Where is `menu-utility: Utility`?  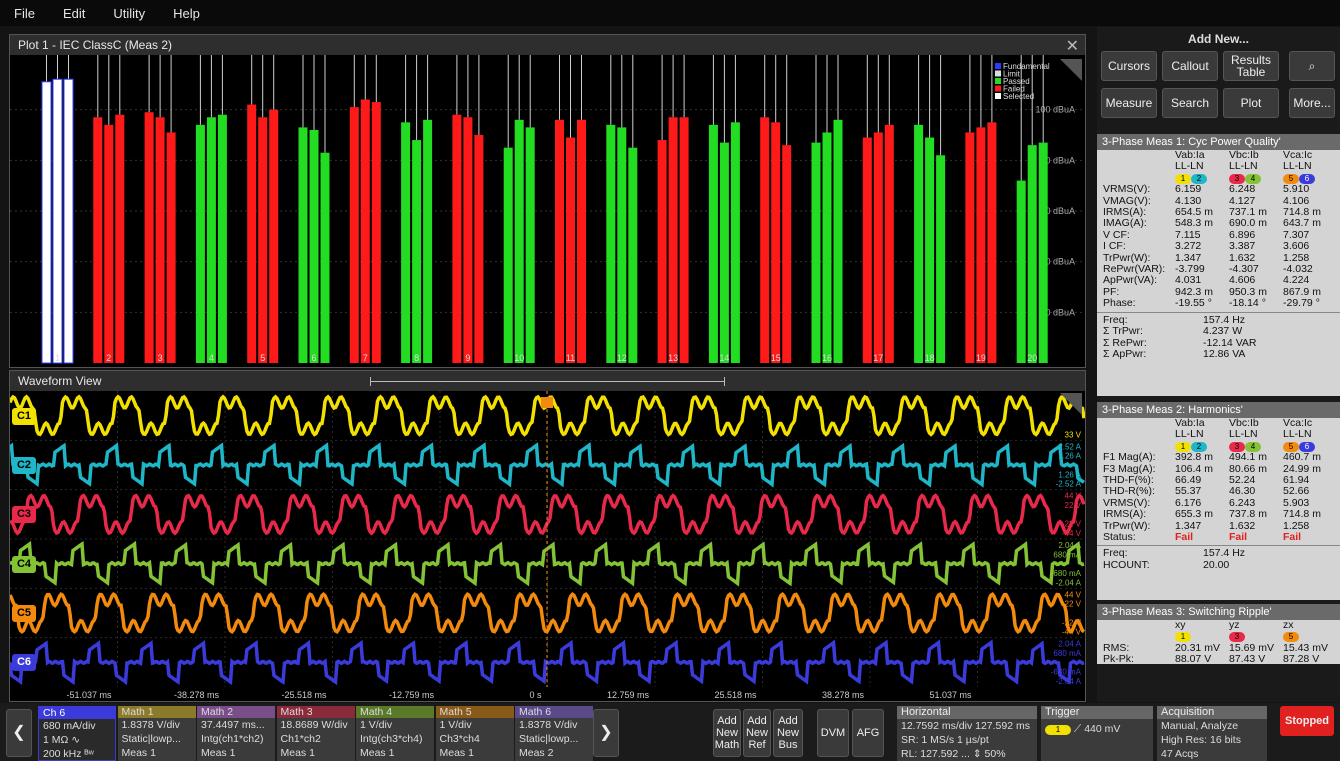 menu-utility: Utility is located at coordinates (129, 13).